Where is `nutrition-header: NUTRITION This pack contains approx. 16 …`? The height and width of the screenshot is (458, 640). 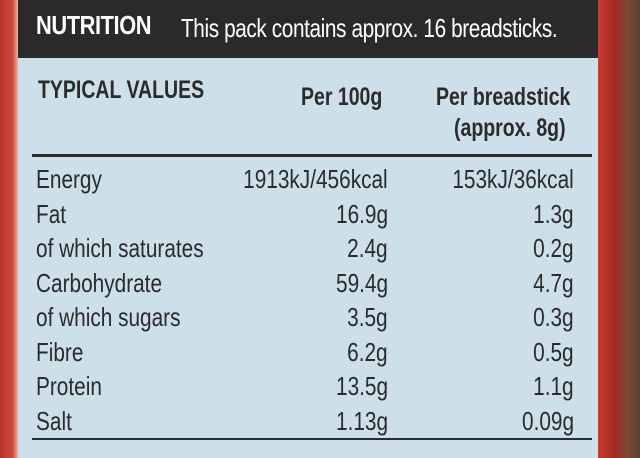
nutrition-header: NUTRITION This pack contains approx. 16 … is located at coordinates (308, 29).